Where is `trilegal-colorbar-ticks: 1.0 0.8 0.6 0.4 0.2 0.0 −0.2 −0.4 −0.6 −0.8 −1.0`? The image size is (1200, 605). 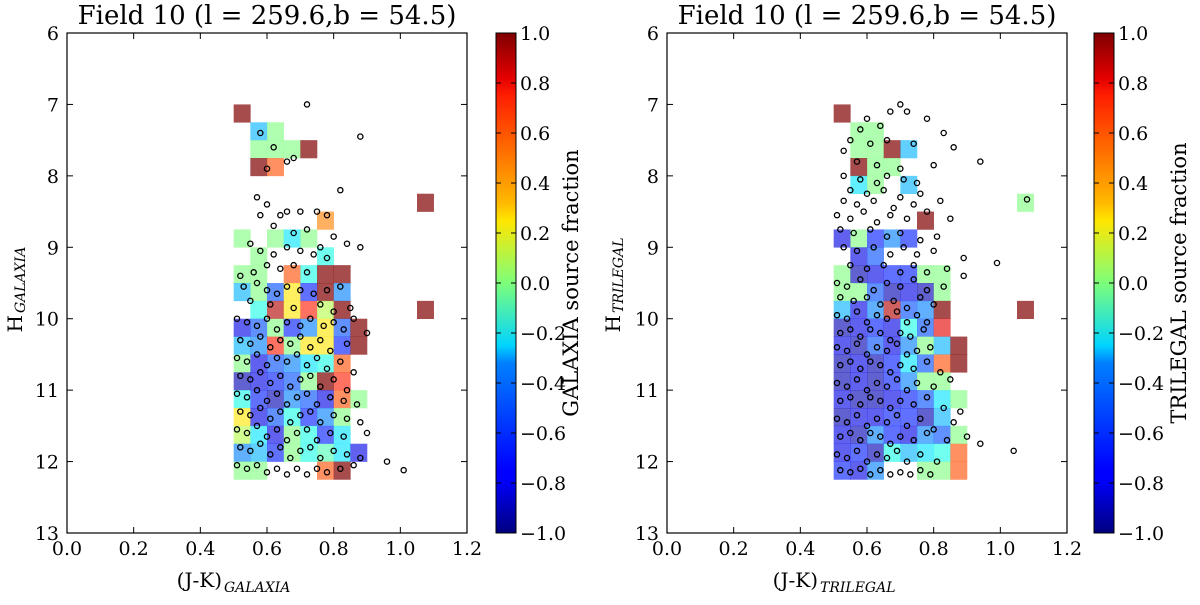
trilegal-colorbar-ticks: 1.0 0.8 0.6 0.4 0.2 0.0 −0.2 −0.4 −0.6 −0.8 −1.0 is located at coordinates (1129, 284).